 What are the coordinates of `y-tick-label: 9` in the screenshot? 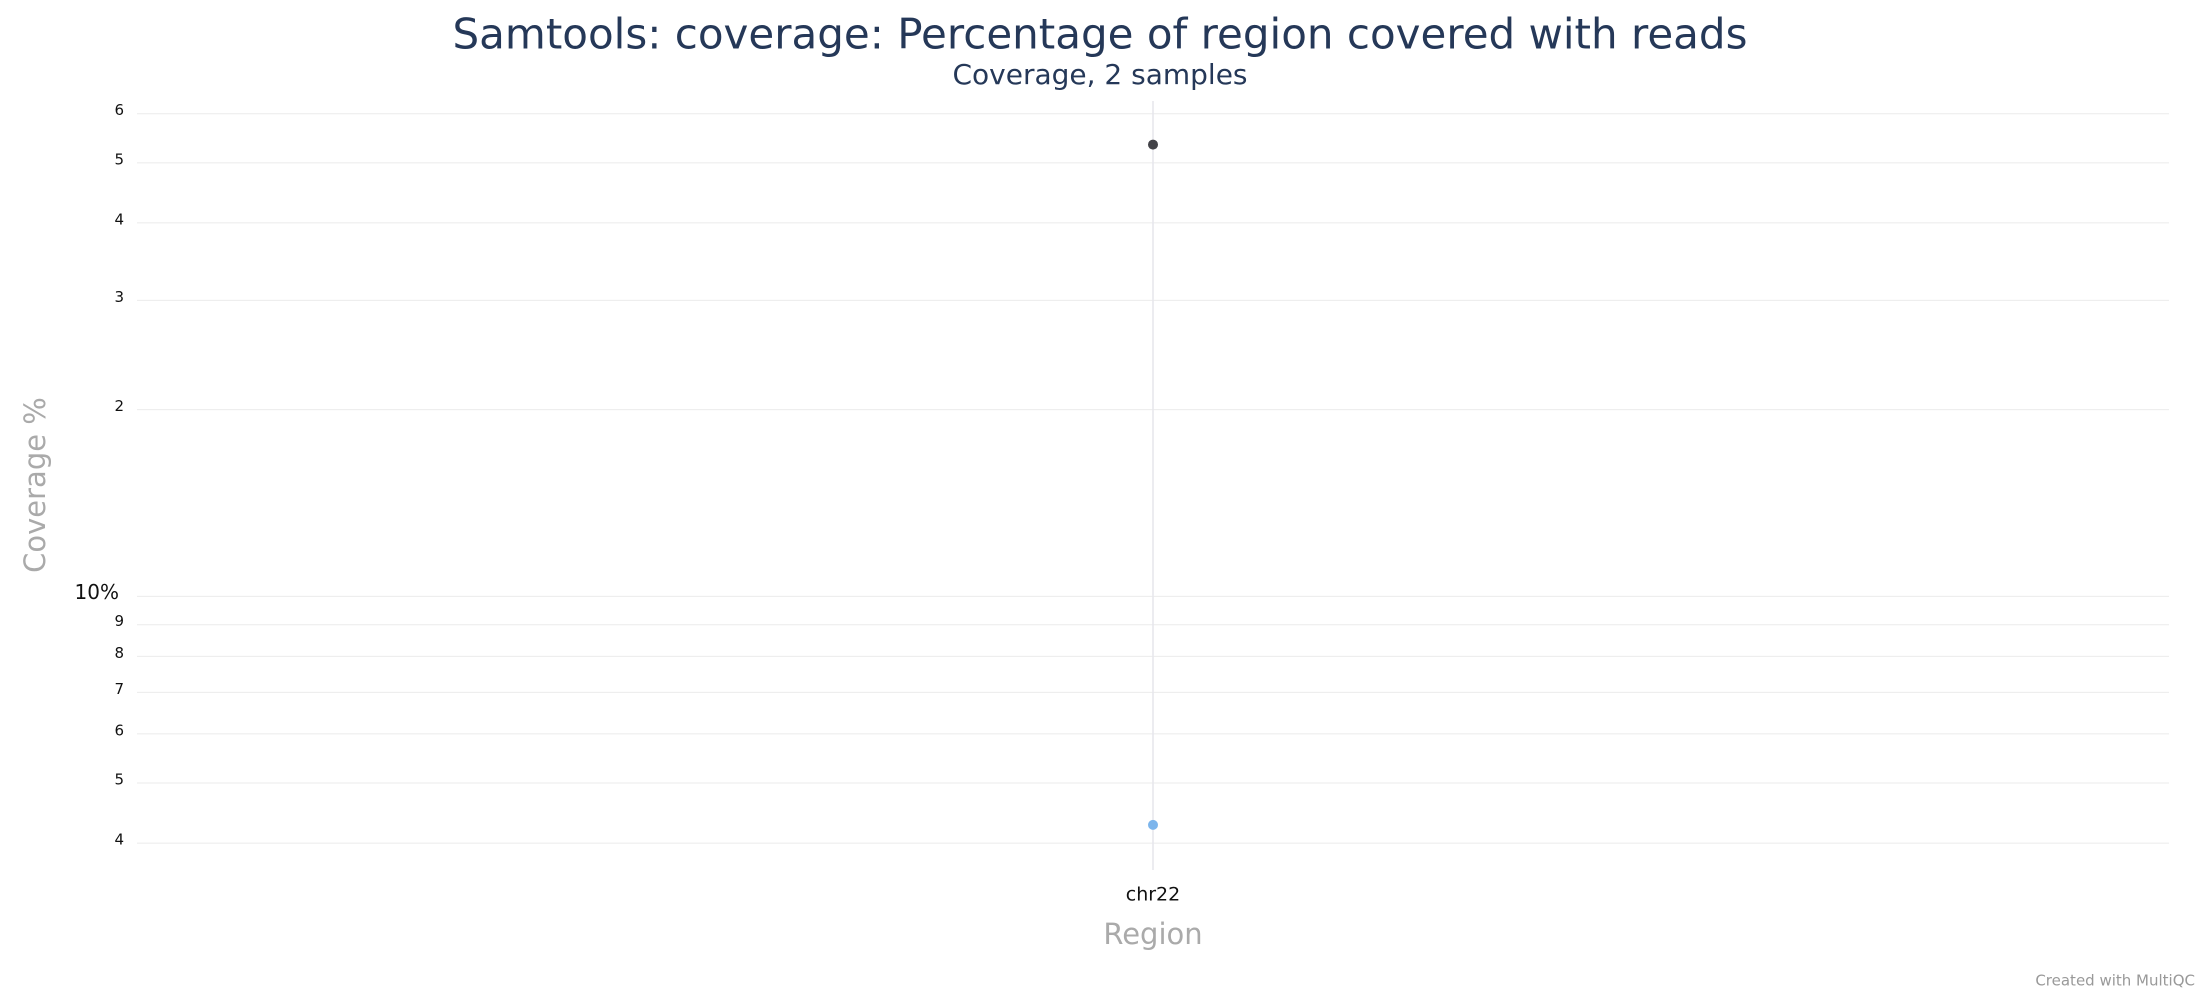 It's located at (119, 621).